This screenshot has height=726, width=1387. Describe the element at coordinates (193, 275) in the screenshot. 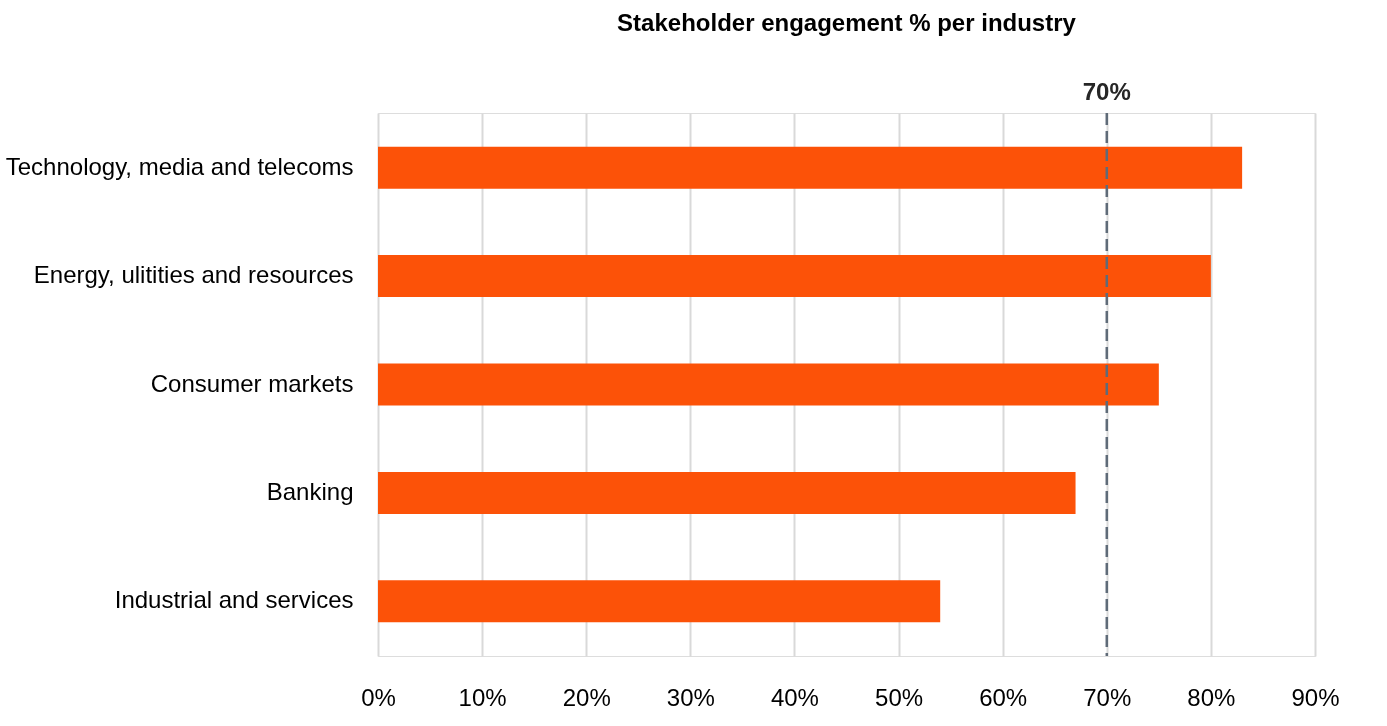

I see `y-tick-label: Energy, ulitities and resources` at that location.